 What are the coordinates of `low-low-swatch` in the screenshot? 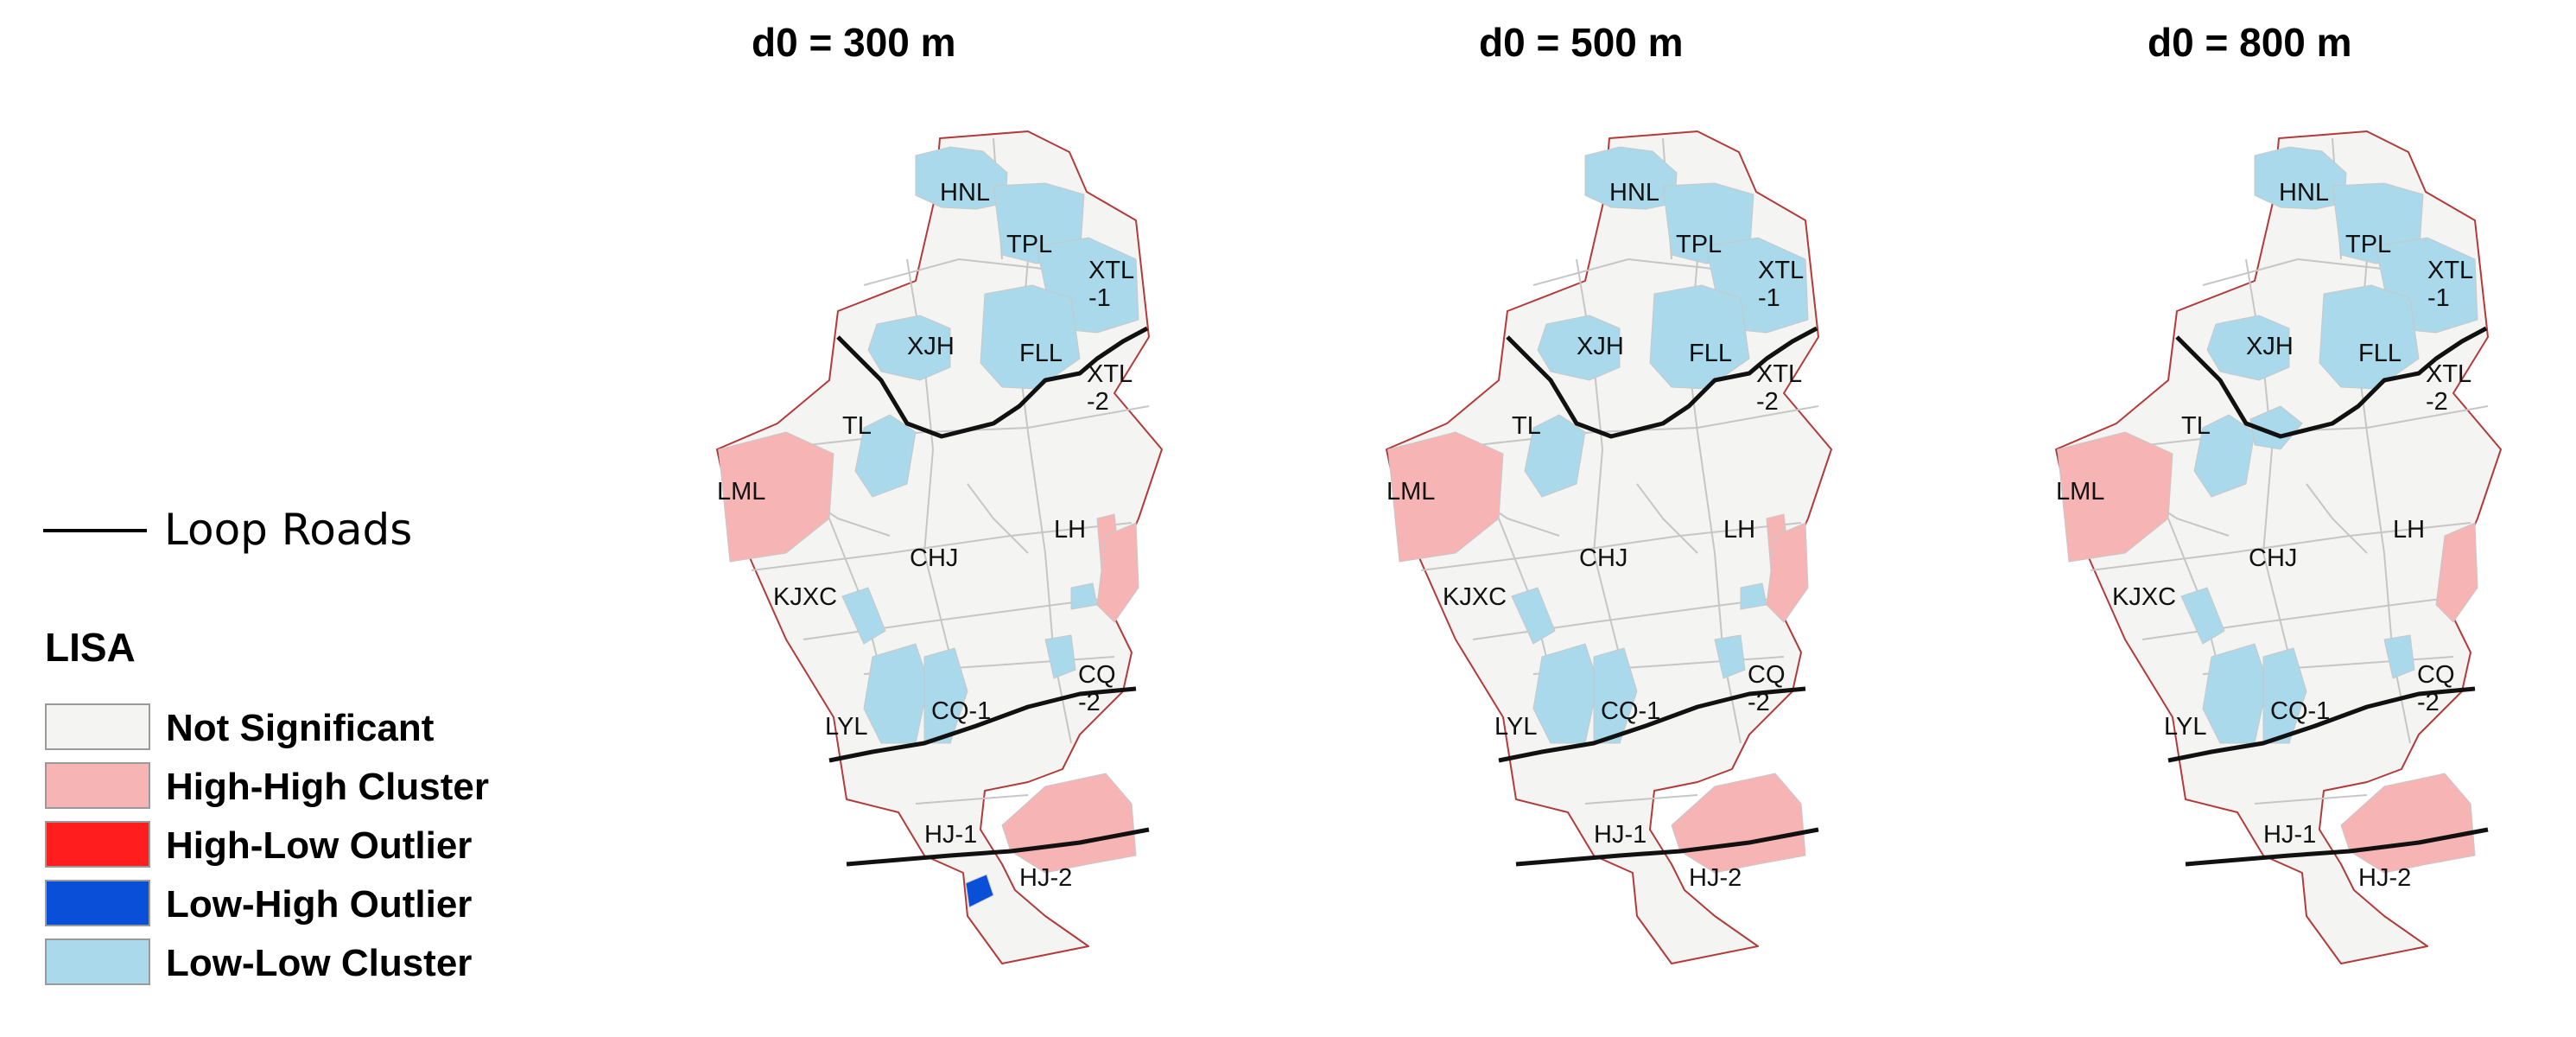 It's located at (97, 961).